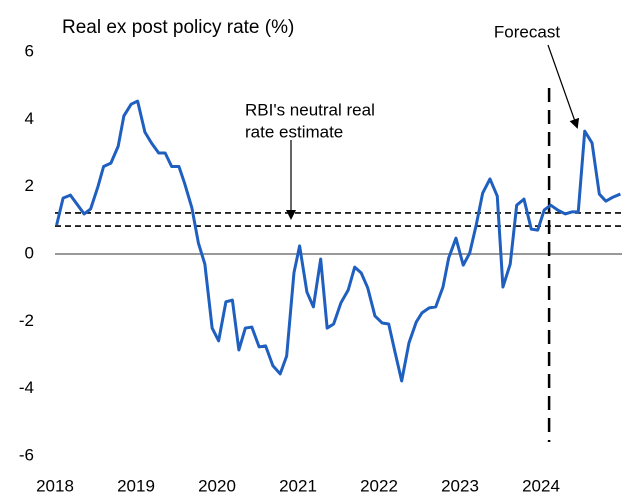  What do you see at coordinates (310, 109) in the screenshot?
I see `neutral-label: RBI's neutral real` at bounding box center [310, 109].